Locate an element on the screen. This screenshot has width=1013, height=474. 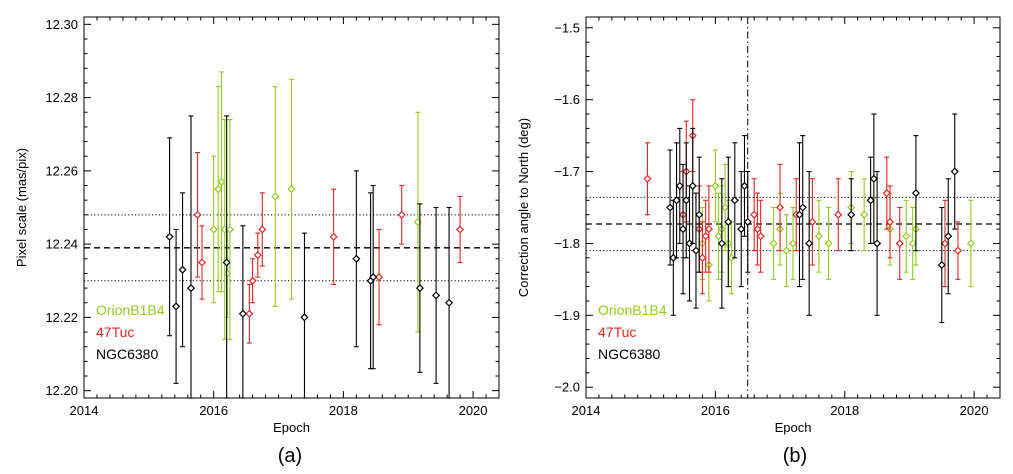
y-axis-title: Correction angle to North (deg) is located at coordinates (523, 207).